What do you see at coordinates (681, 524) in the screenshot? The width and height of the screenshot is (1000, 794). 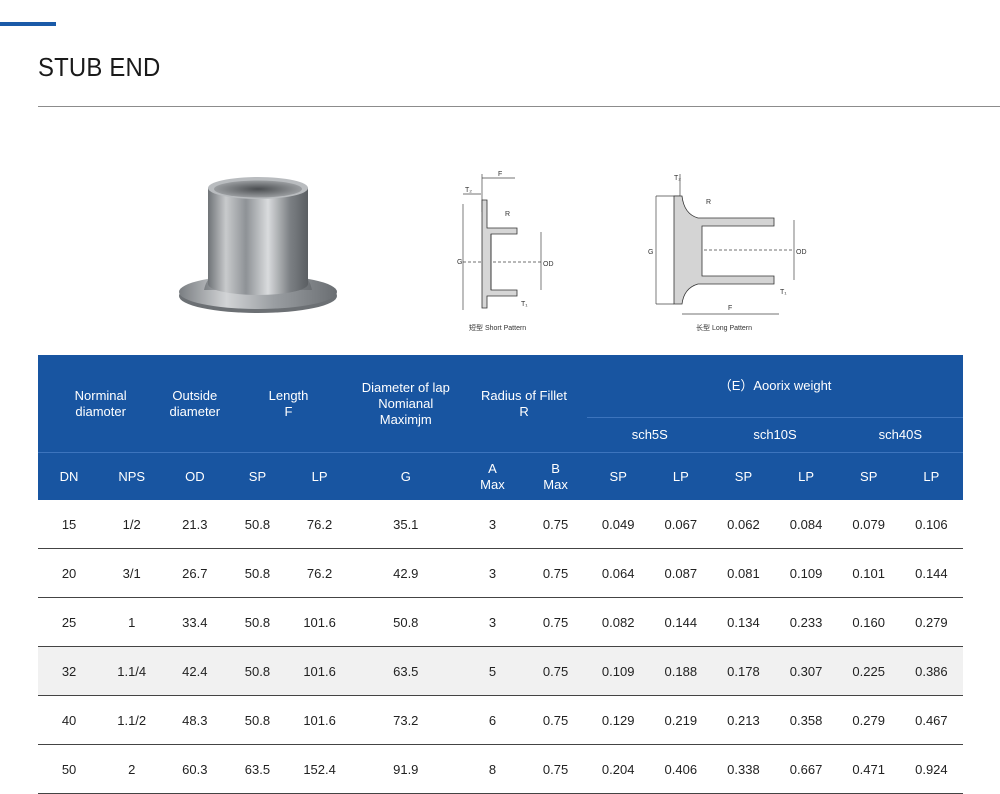 I see `table-cell: 0.067` at bounding box center [681, 524].